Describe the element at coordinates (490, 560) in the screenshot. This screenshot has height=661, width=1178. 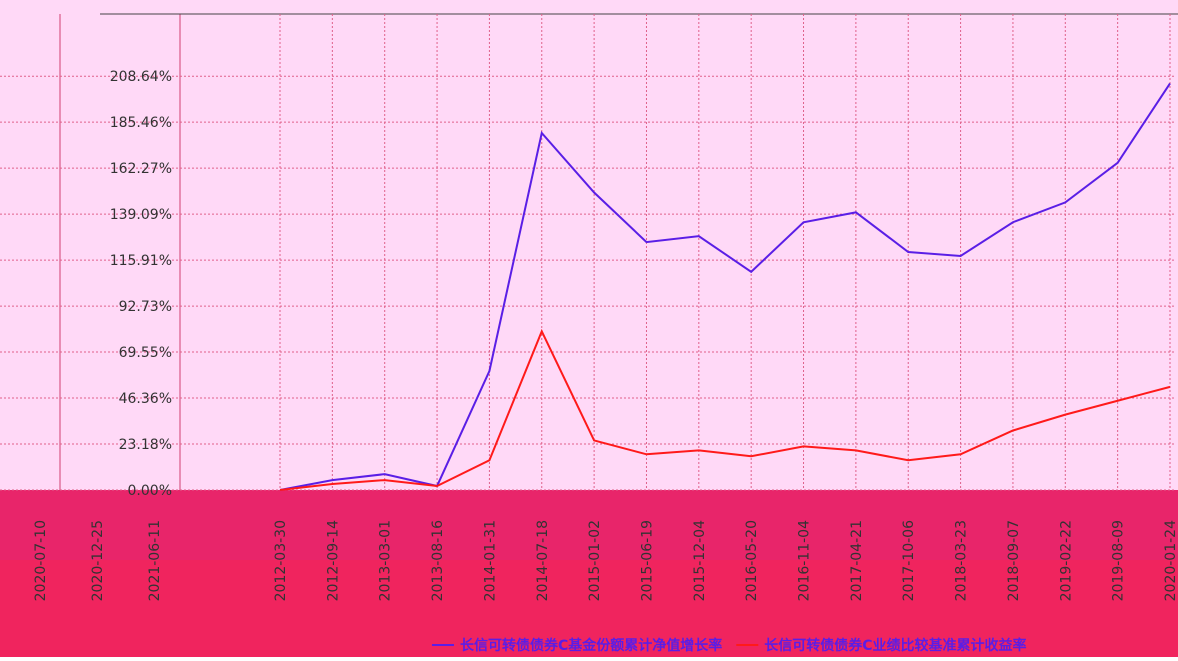
I see `x-tick-label: 2014-01-31` at that location.